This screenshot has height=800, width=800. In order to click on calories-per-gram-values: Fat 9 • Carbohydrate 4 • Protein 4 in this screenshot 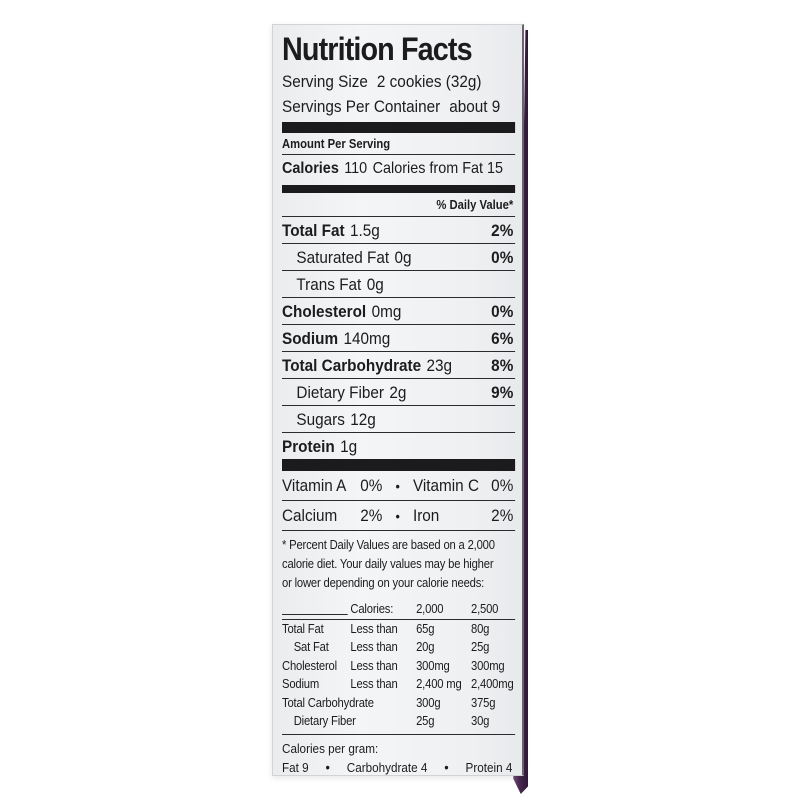, I will do `click(398, 767)`.